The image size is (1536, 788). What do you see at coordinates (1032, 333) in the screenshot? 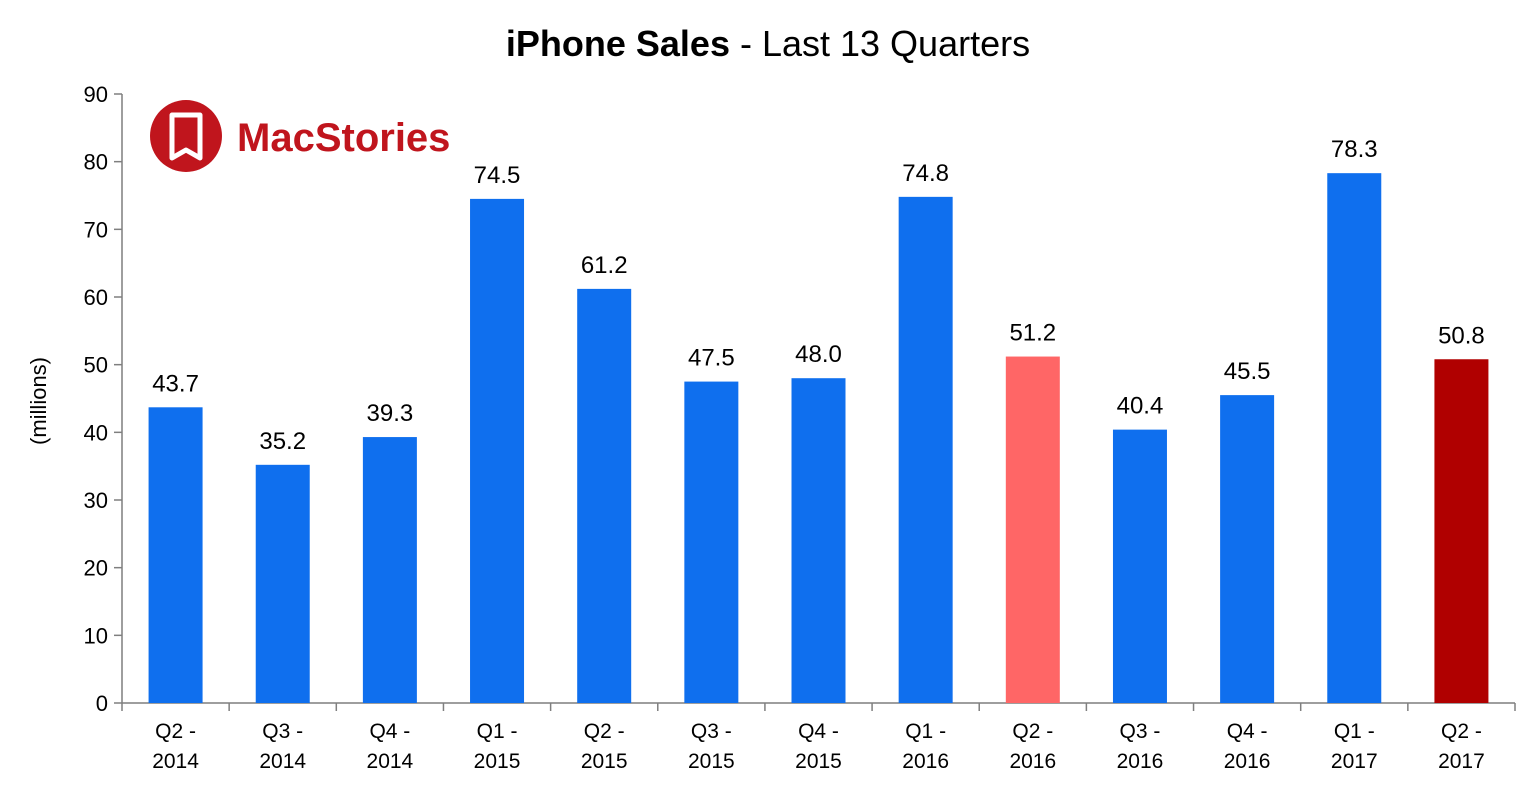
I see `data-label: 51.2` at bounding box center [1032, 333].